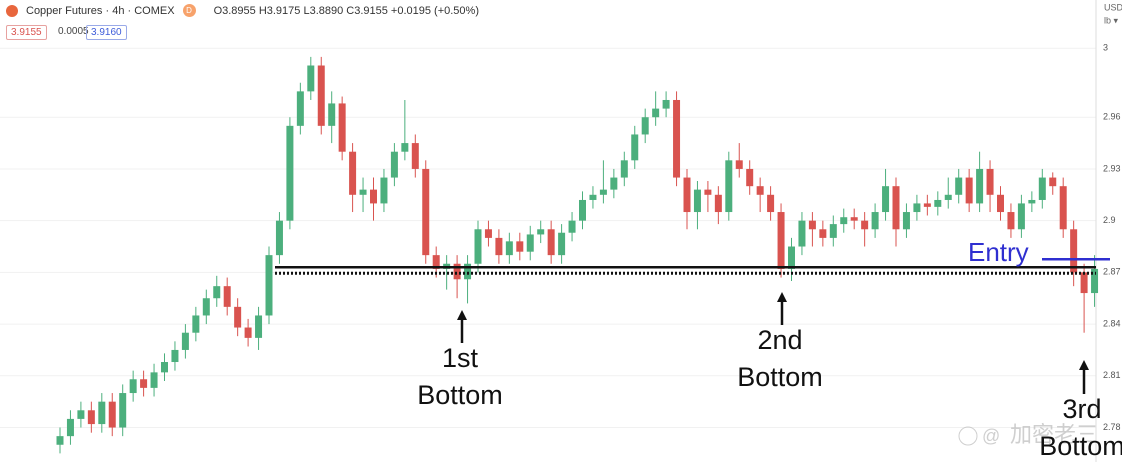 The image size is (1122, 462). What do you see at coordinates (1112, 117) in the screenshot?
I see `y-tick-label: 2.96` at bounding box center [1112, 117].